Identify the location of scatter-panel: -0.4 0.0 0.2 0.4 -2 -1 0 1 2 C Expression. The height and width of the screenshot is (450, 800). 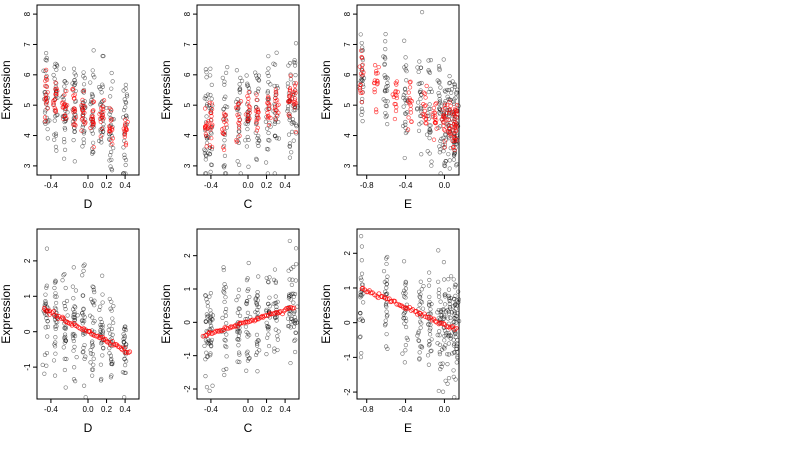
(229, 331).